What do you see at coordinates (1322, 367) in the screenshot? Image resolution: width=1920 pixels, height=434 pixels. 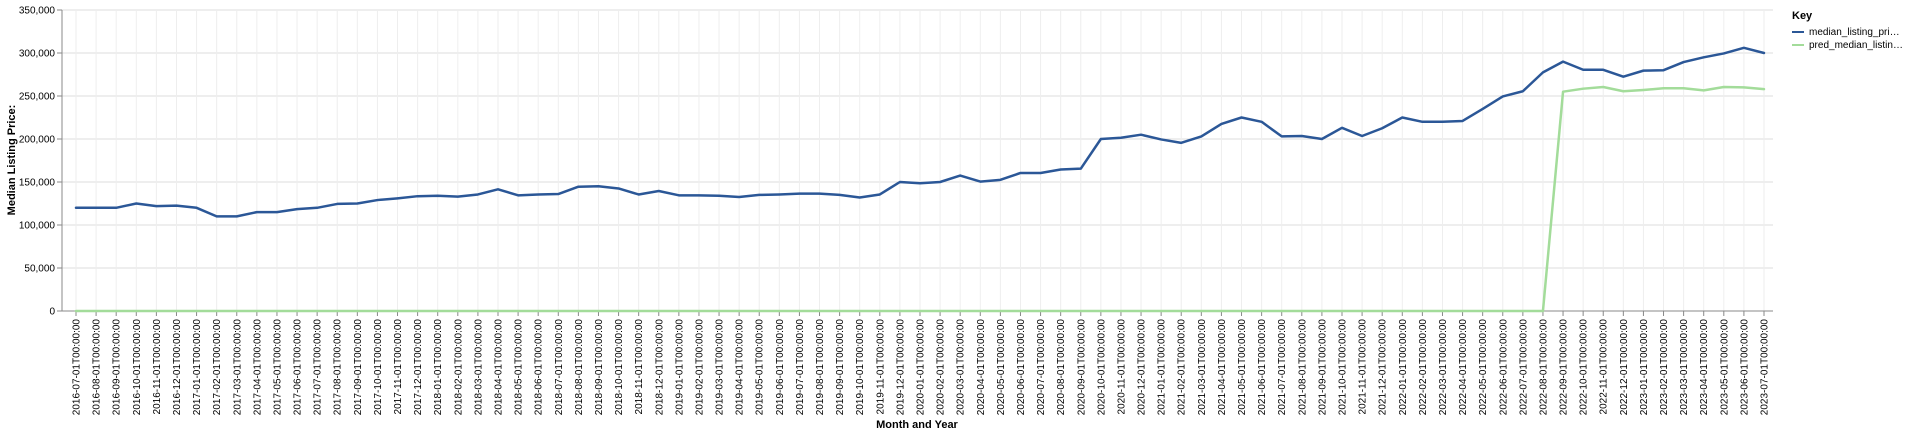 I see `x-tick-label: 2021-09-01T00:00:00` at bounding box center [1322, 367].